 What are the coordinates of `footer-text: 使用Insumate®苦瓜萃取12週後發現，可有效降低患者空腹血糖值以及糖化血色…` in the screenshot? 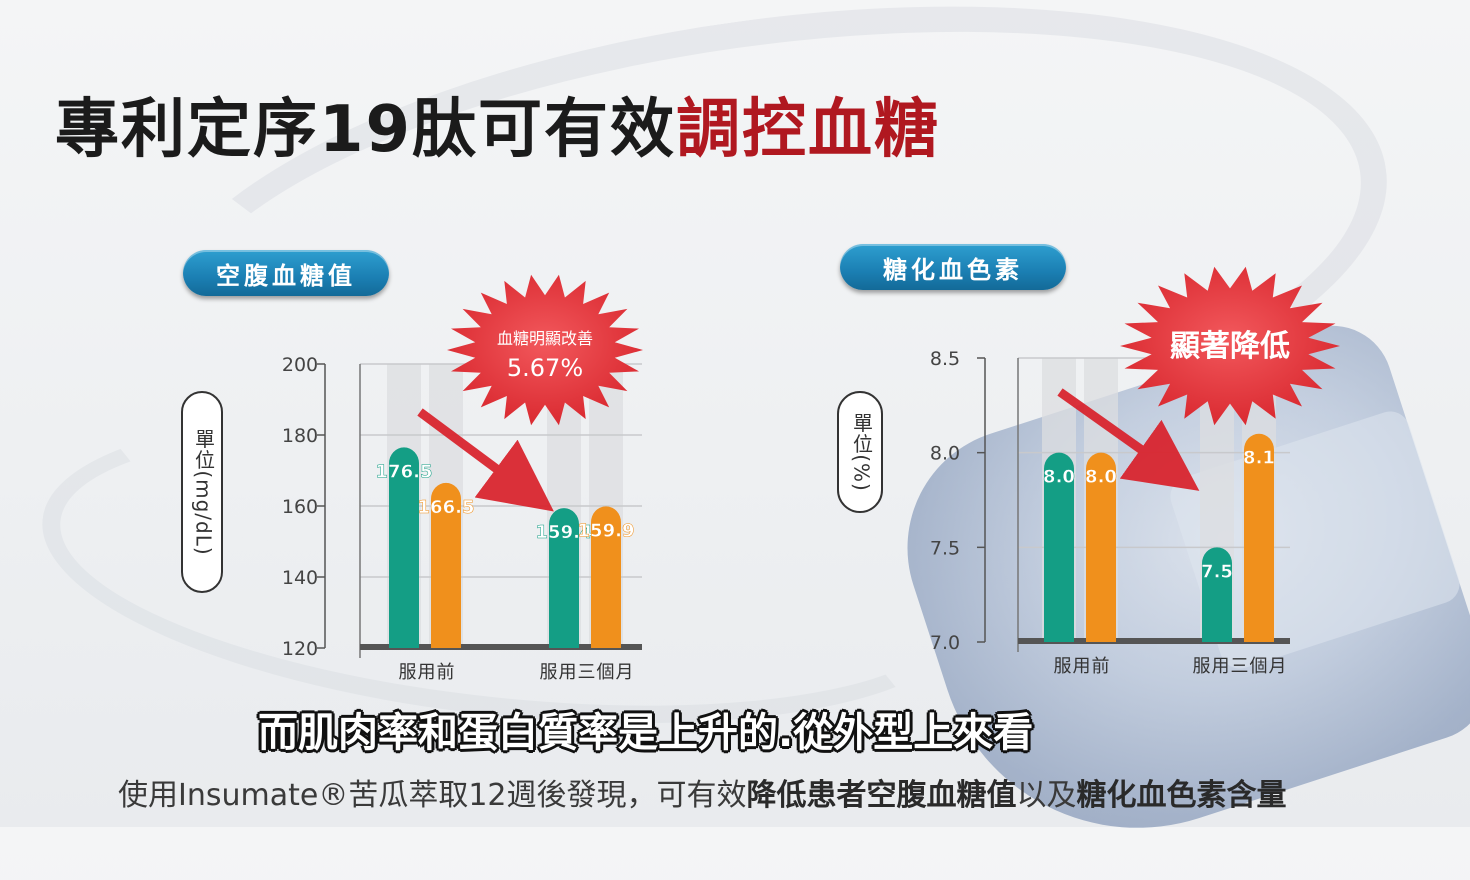 It's located at (702, 792).